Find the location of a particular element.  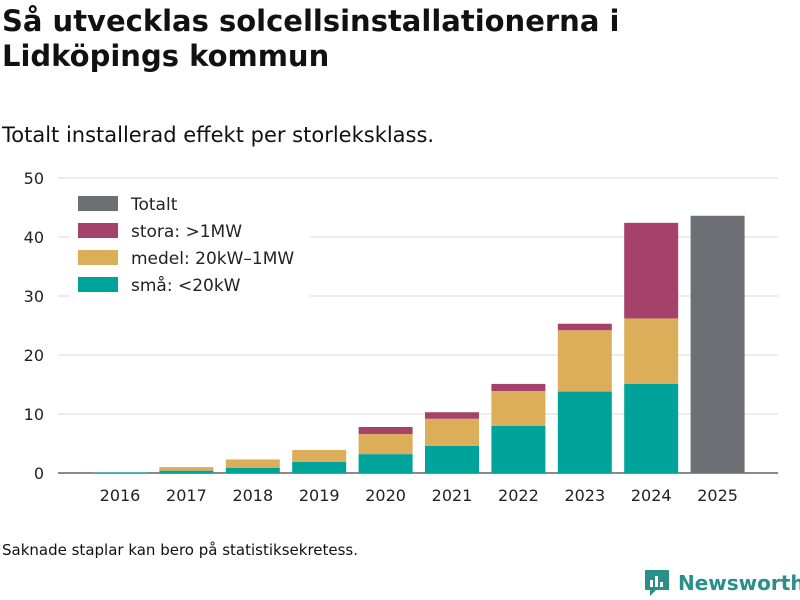

brand-label: Newsworthy is located at coordinates (739, 583).